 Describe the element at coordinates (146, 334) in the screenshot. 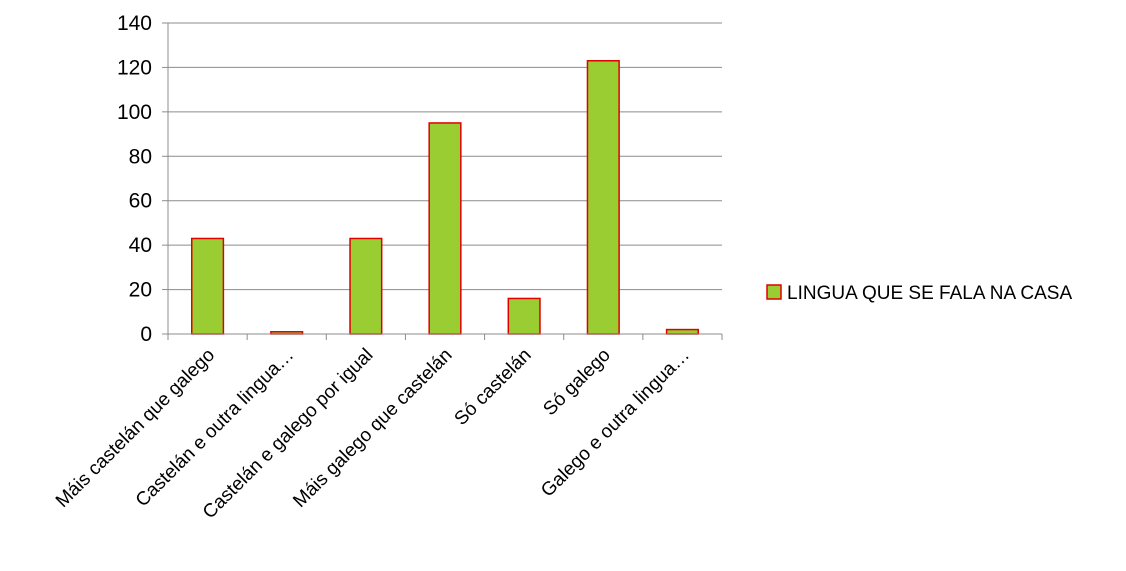

I see `y-tick-label: 0` at that location.